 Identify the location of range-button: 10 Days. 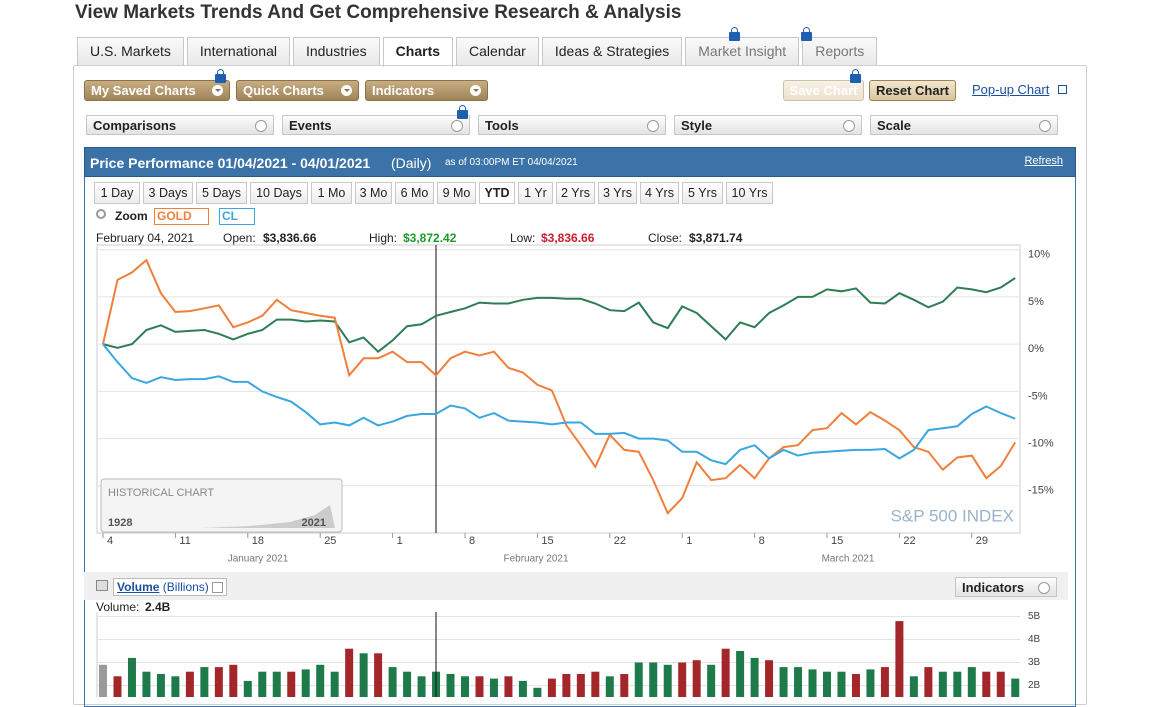
(279, 193).